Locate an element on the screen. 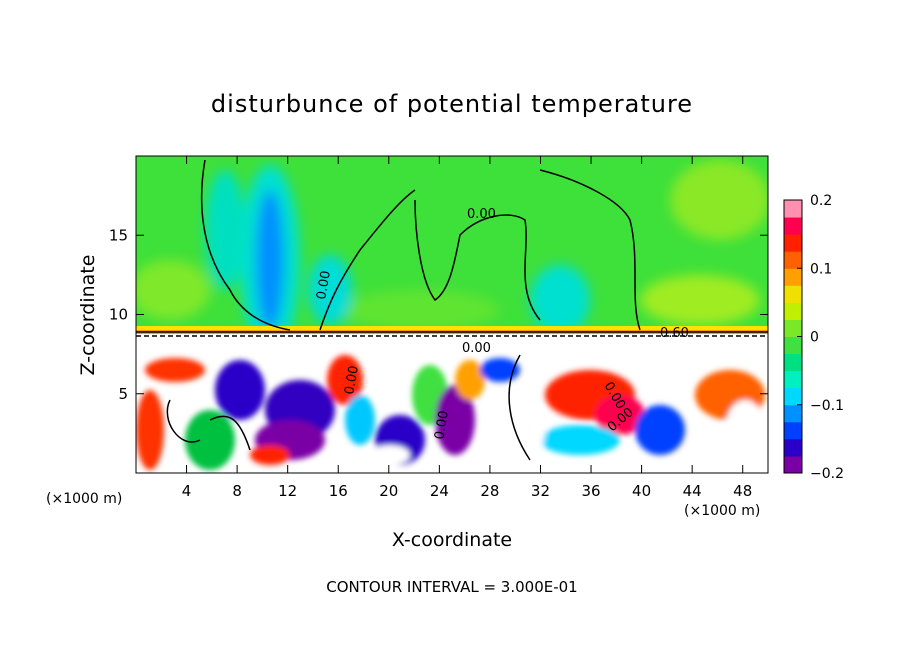 The width and height of the screenshot is (904, 654). colorbar-axis: −0.2 −0.1 0 0.1 0.2 is located at coordinates (820, 337).